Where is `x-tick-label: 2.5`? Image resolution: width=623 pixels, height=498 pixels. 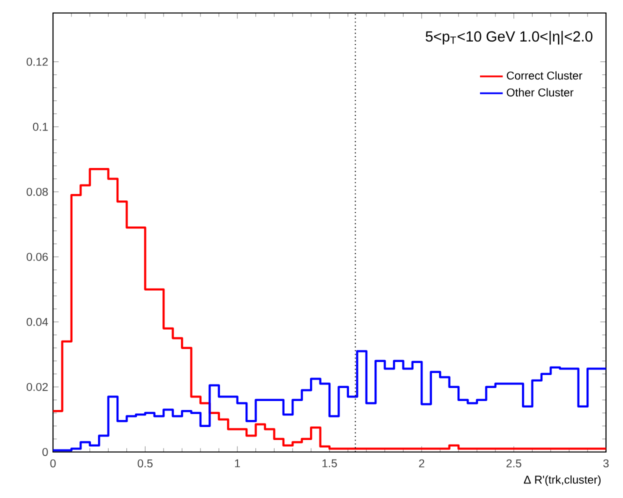 x-tick-label: 2.5 is located at coordinates (514, 463).